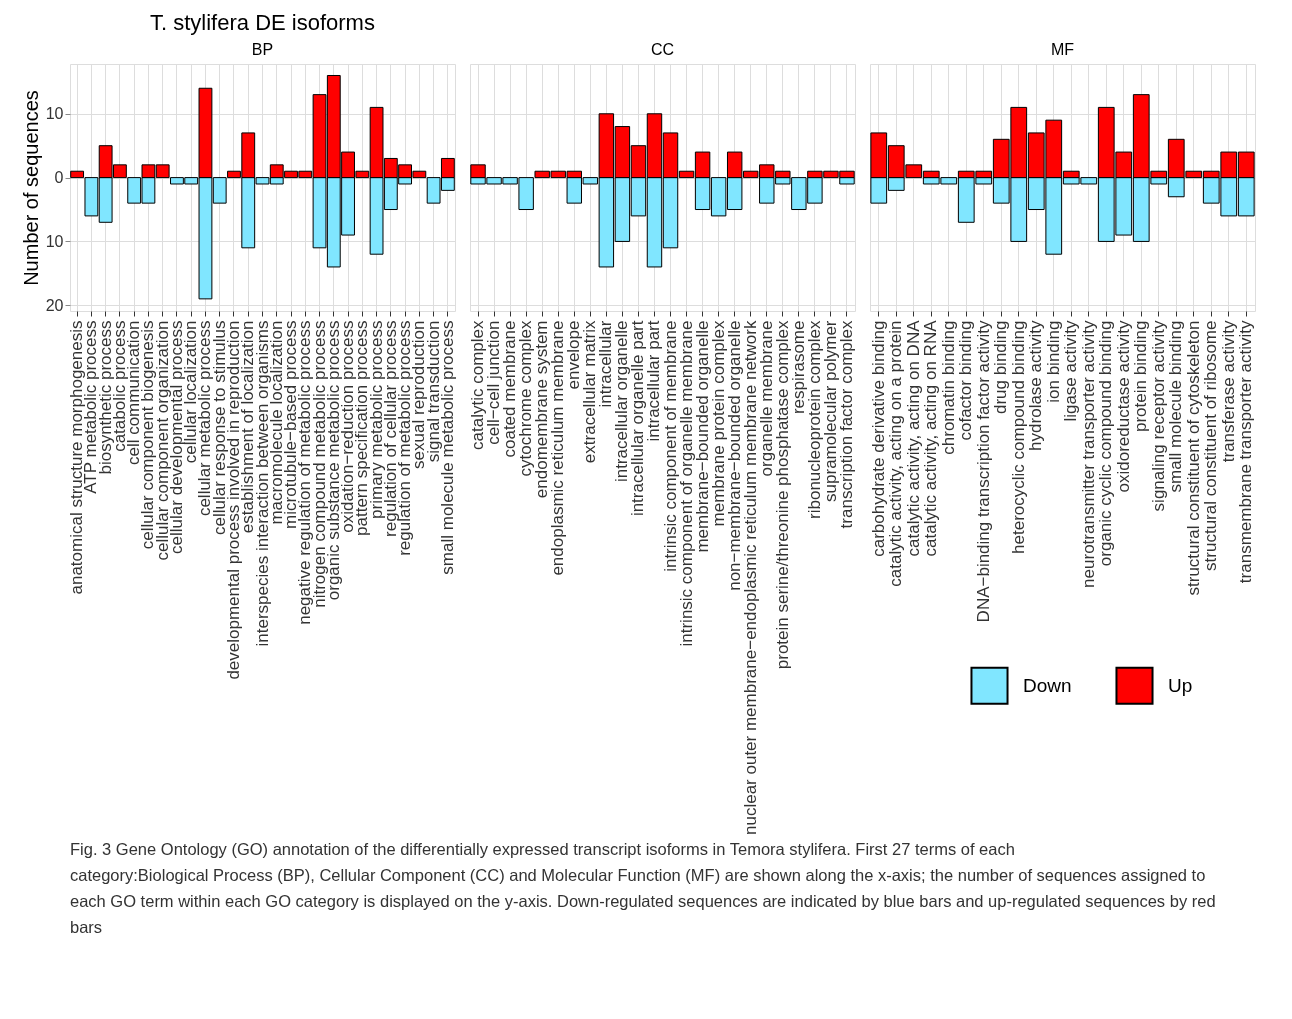 The width and height of the screenshot is (1292, 1019). I want to click on x-tick-label: catalytic activity, acting on DNA, so click(913, 438).